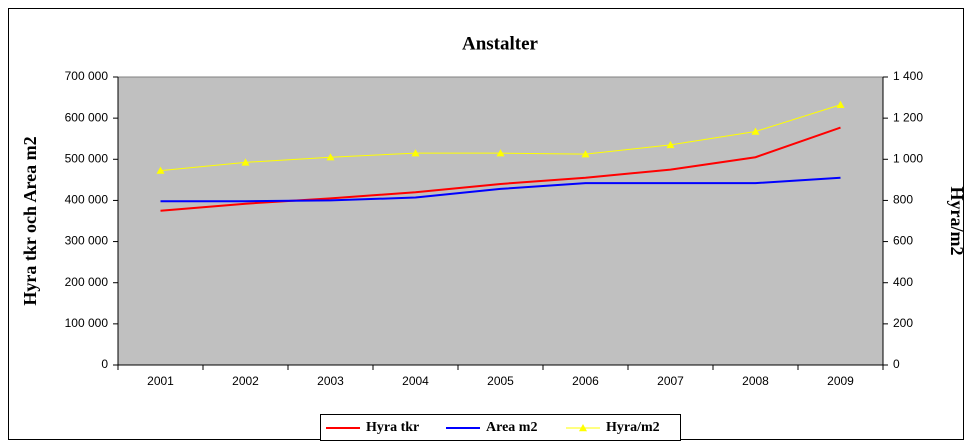  What do you see at coordinates (87, 158) in the screenshot?
I see `y-tick-label: 500 000` at bounding box center [87, 158].